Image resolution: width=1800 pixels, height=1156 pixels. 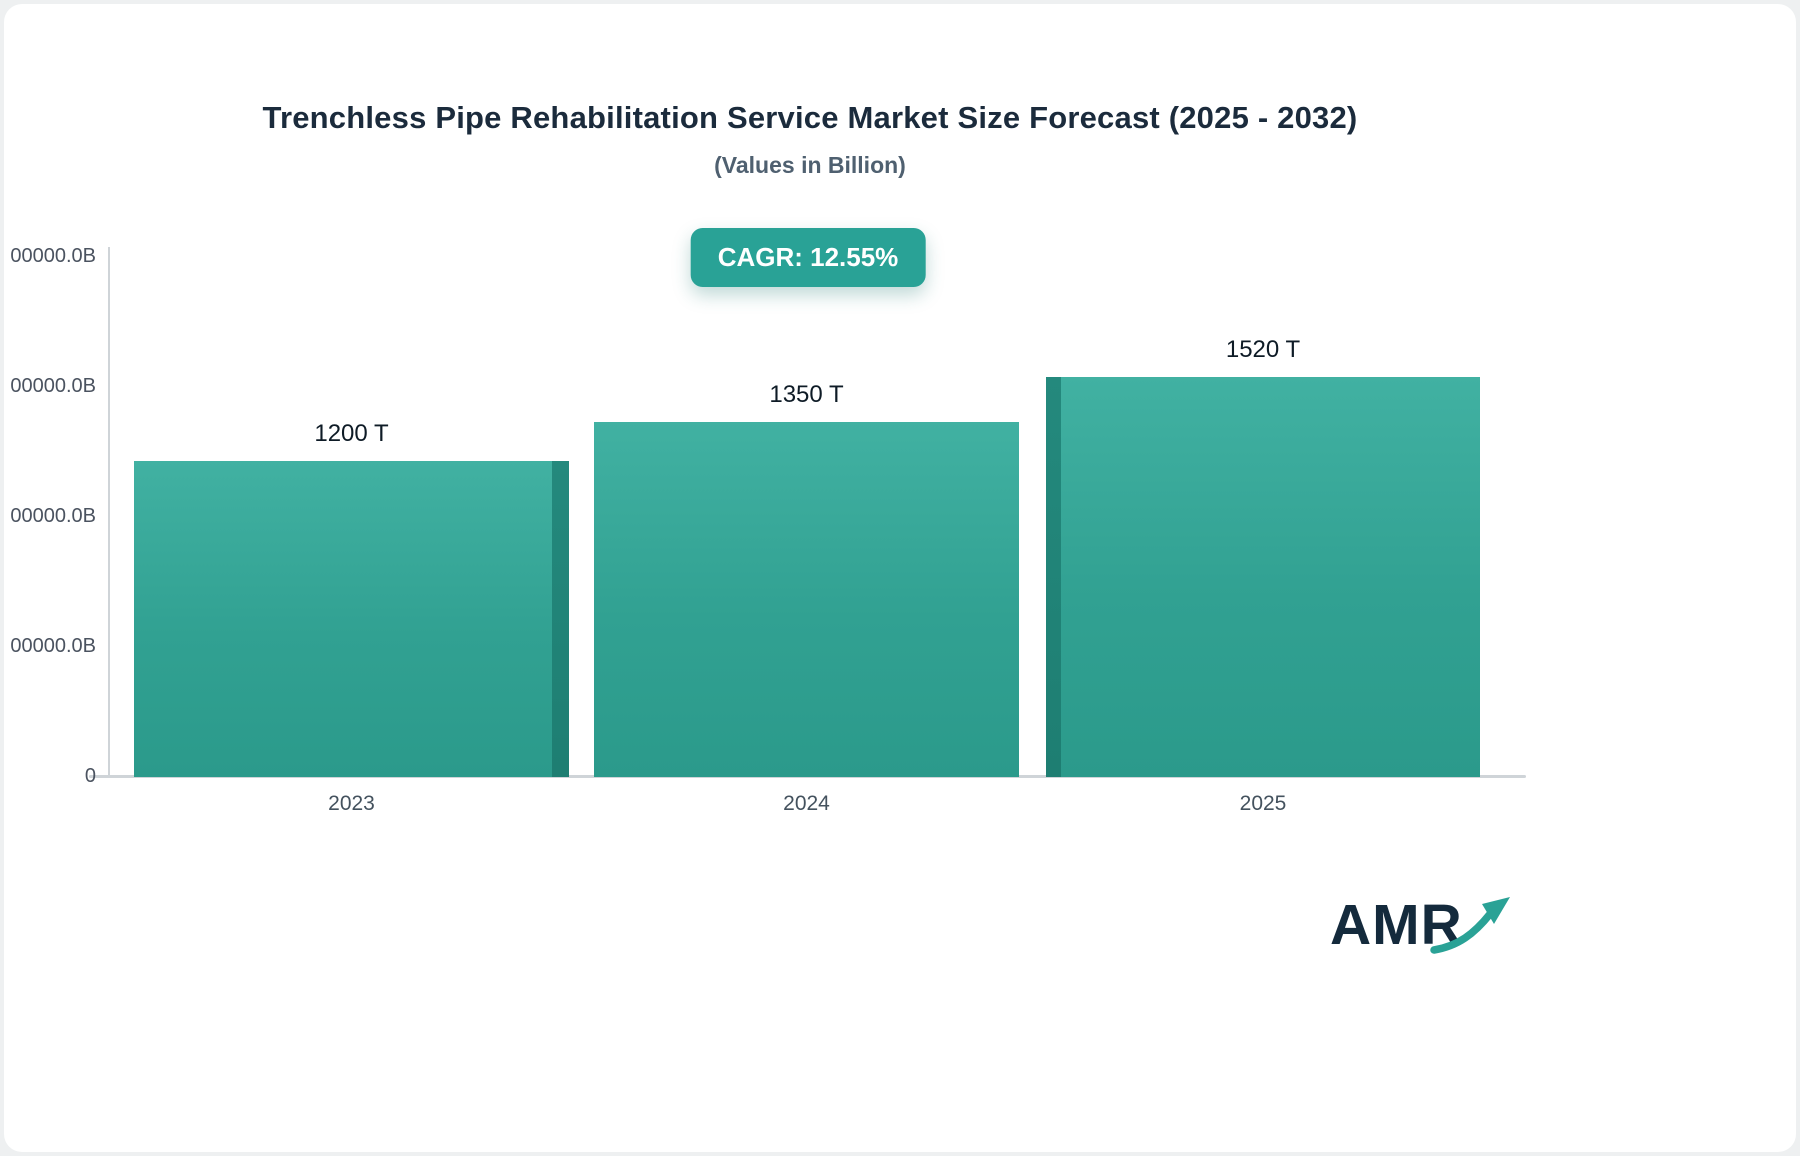 What do you see at coordinates (351, 619) in the screenshot?
I see `bar-2023` at bounding box center [351, 619].